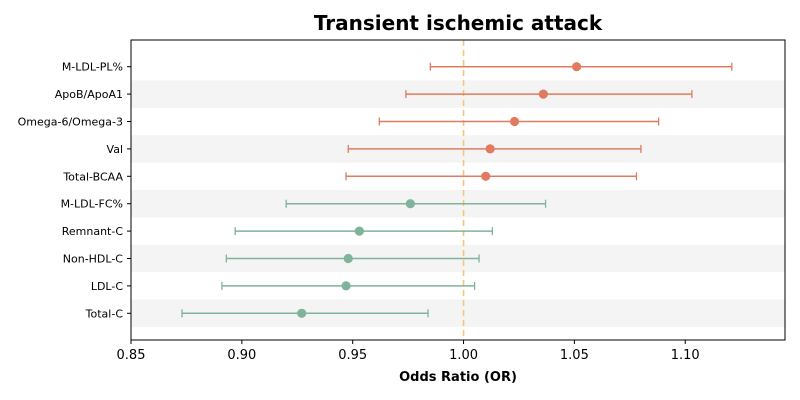 The height and width of the screenshot is (400, 800). I want to click on y-tick-label: Total-C, so click(104, 313).